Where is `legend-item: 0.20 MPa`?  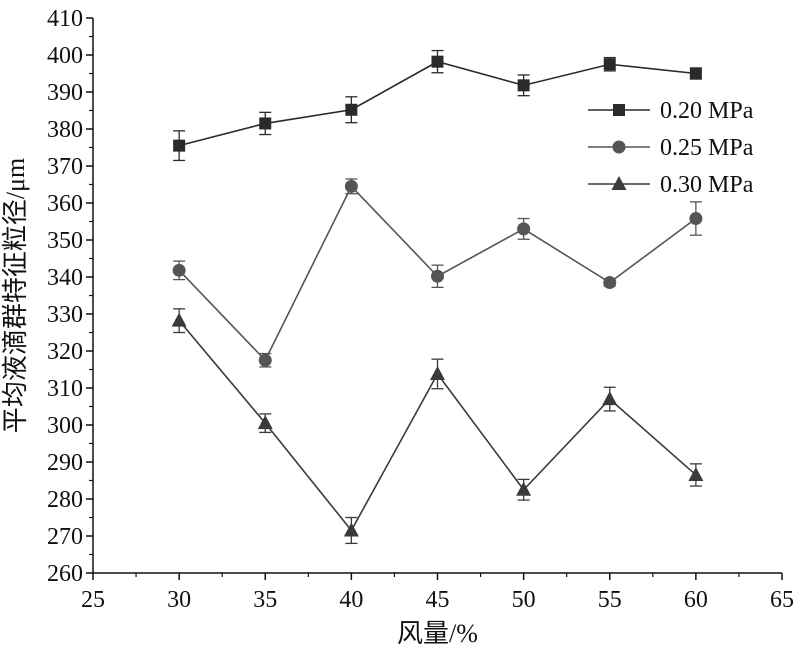
legend-item: 0.20 MPa is located at coordinates (671, 111).